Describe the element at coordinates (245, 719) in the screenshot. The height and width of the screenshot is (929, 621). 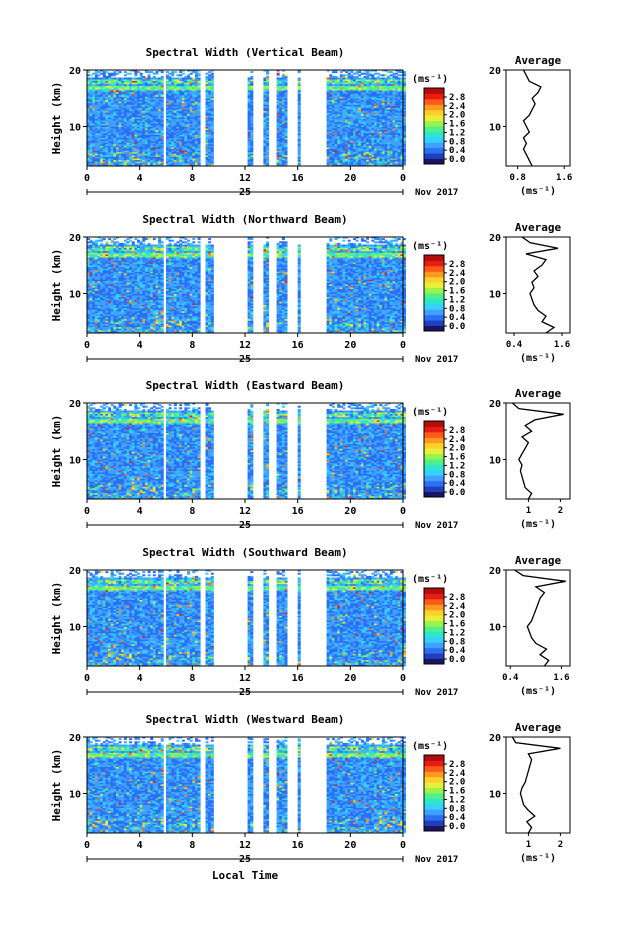
I see `panel-title: Spectral Width (Westward Beam)` at that location.